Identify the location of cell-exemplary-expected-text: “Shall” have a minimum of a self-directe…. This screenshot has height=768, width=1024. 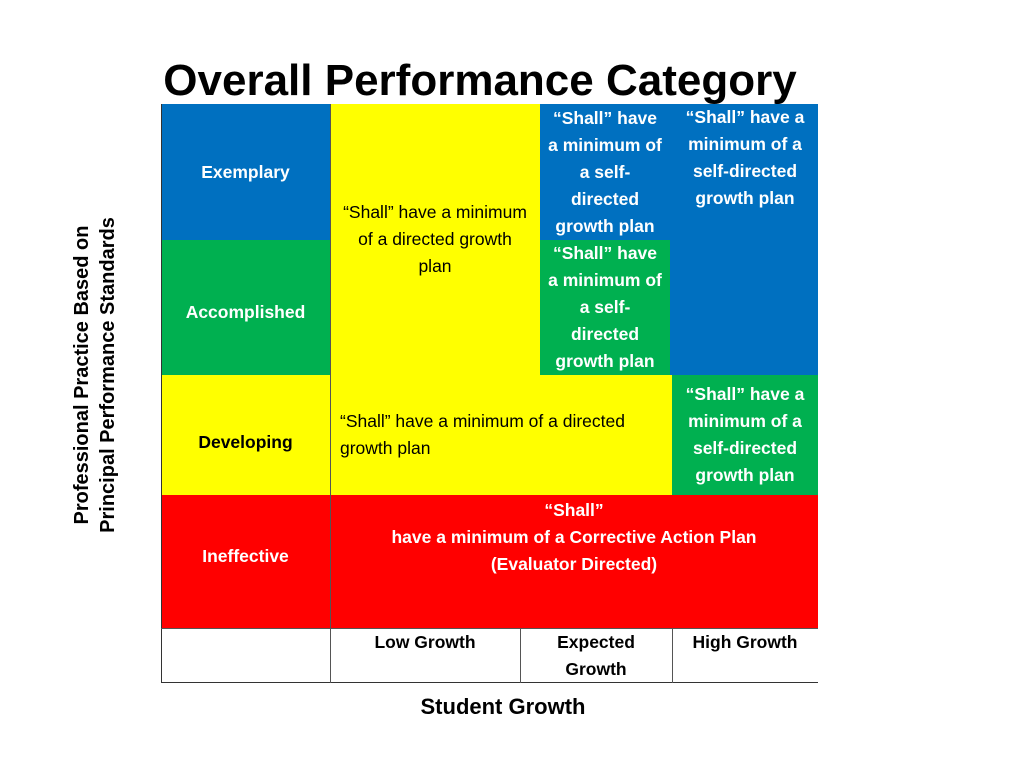
(605, 171).